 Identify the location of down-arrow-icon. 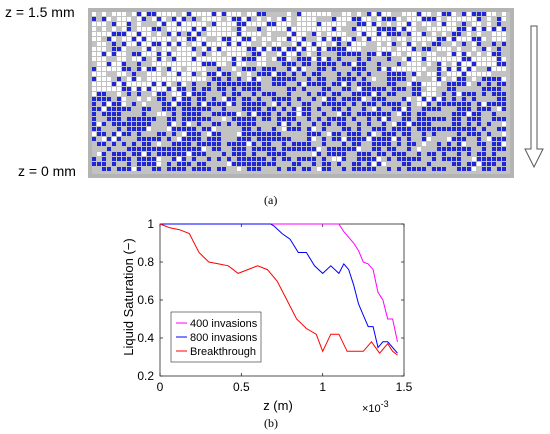
(534, 97).